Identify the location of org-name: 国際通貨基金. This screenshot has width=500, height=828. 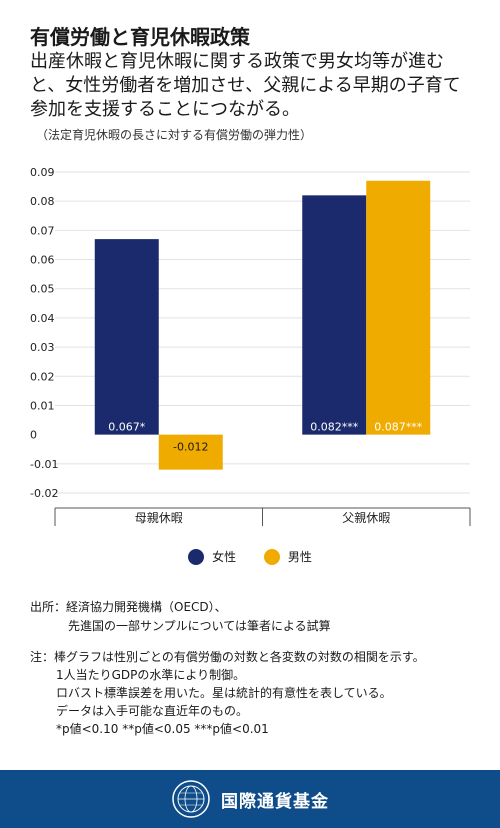
(275, 801).